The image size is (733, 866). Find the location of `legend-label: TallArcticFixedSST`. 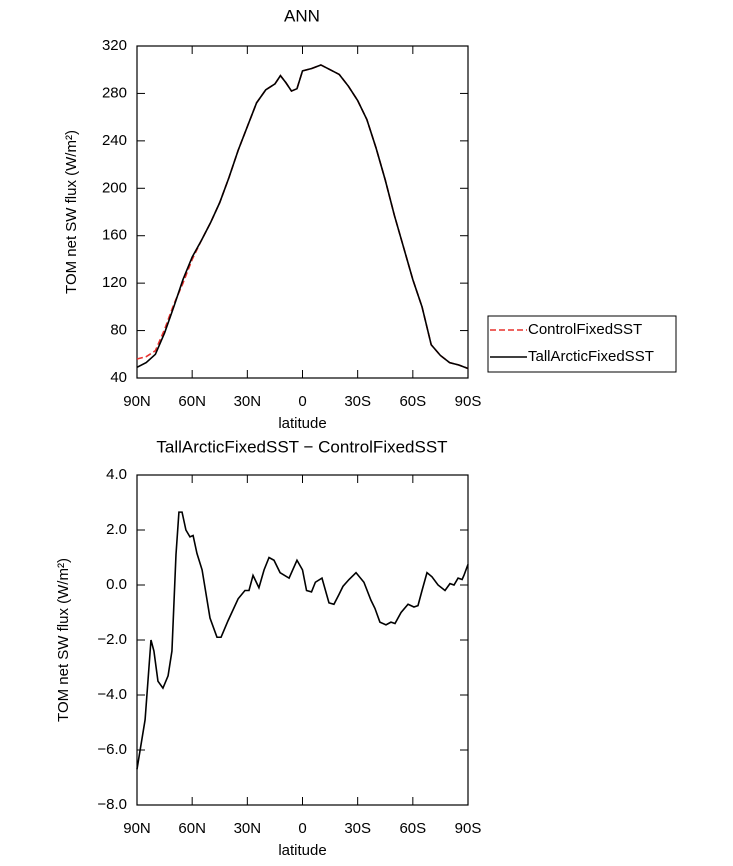

legend-label: TallArcticFixedSST is located at coordinates (591, 356).